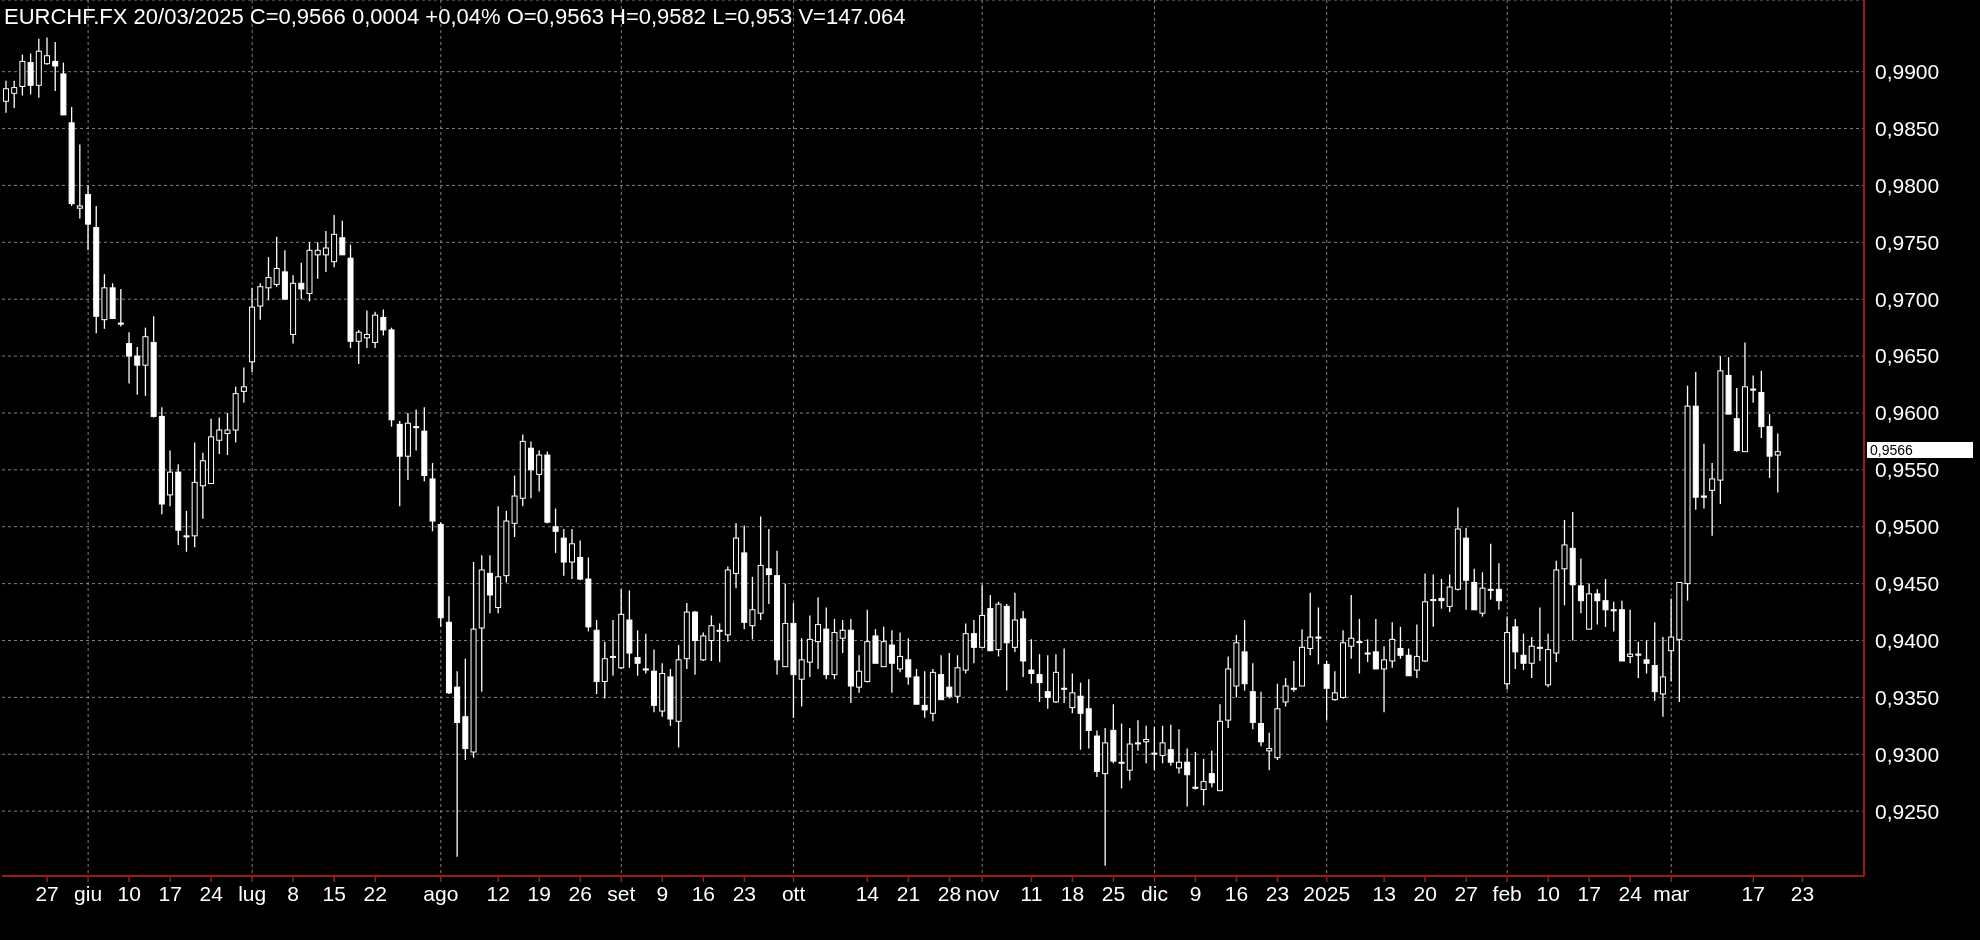 The height and width of the screenshot is (940, 1980). Describe the element at coordinates (47, 894) in the screenshot. I see `x-tick-label: 27` at that location.